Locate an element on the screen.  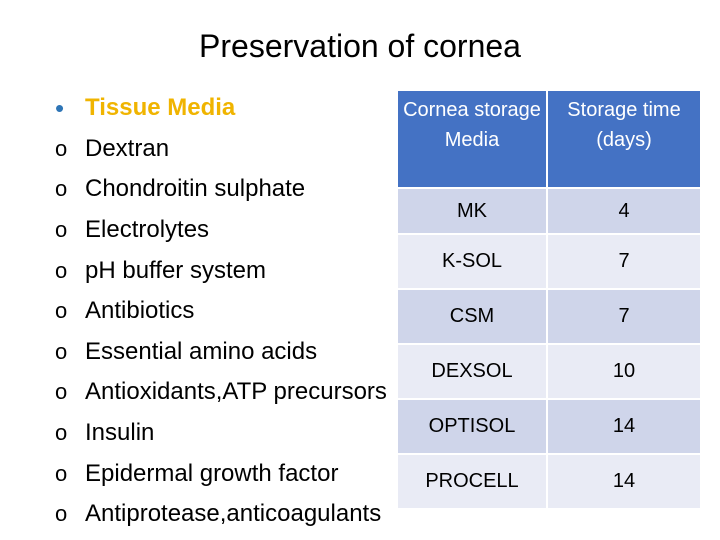
list-item: o Essential amino acids is located at coordinates (221, 352).